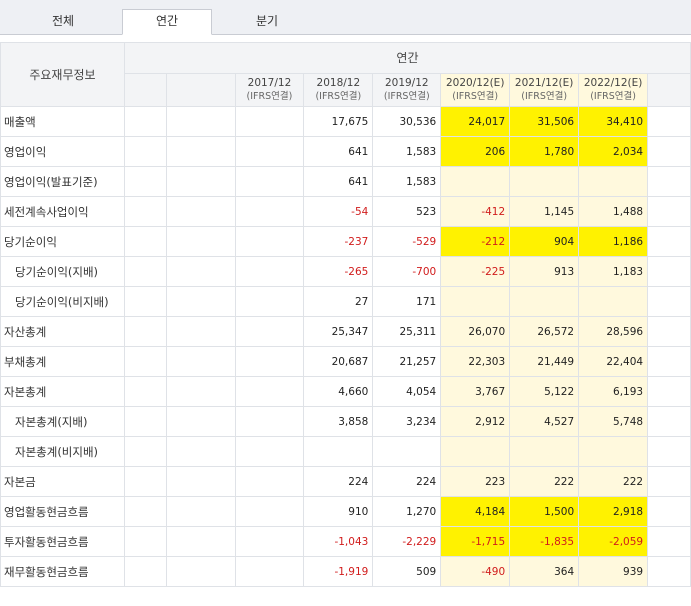  I want to click on row-label: 자본금, so click(62, 481).